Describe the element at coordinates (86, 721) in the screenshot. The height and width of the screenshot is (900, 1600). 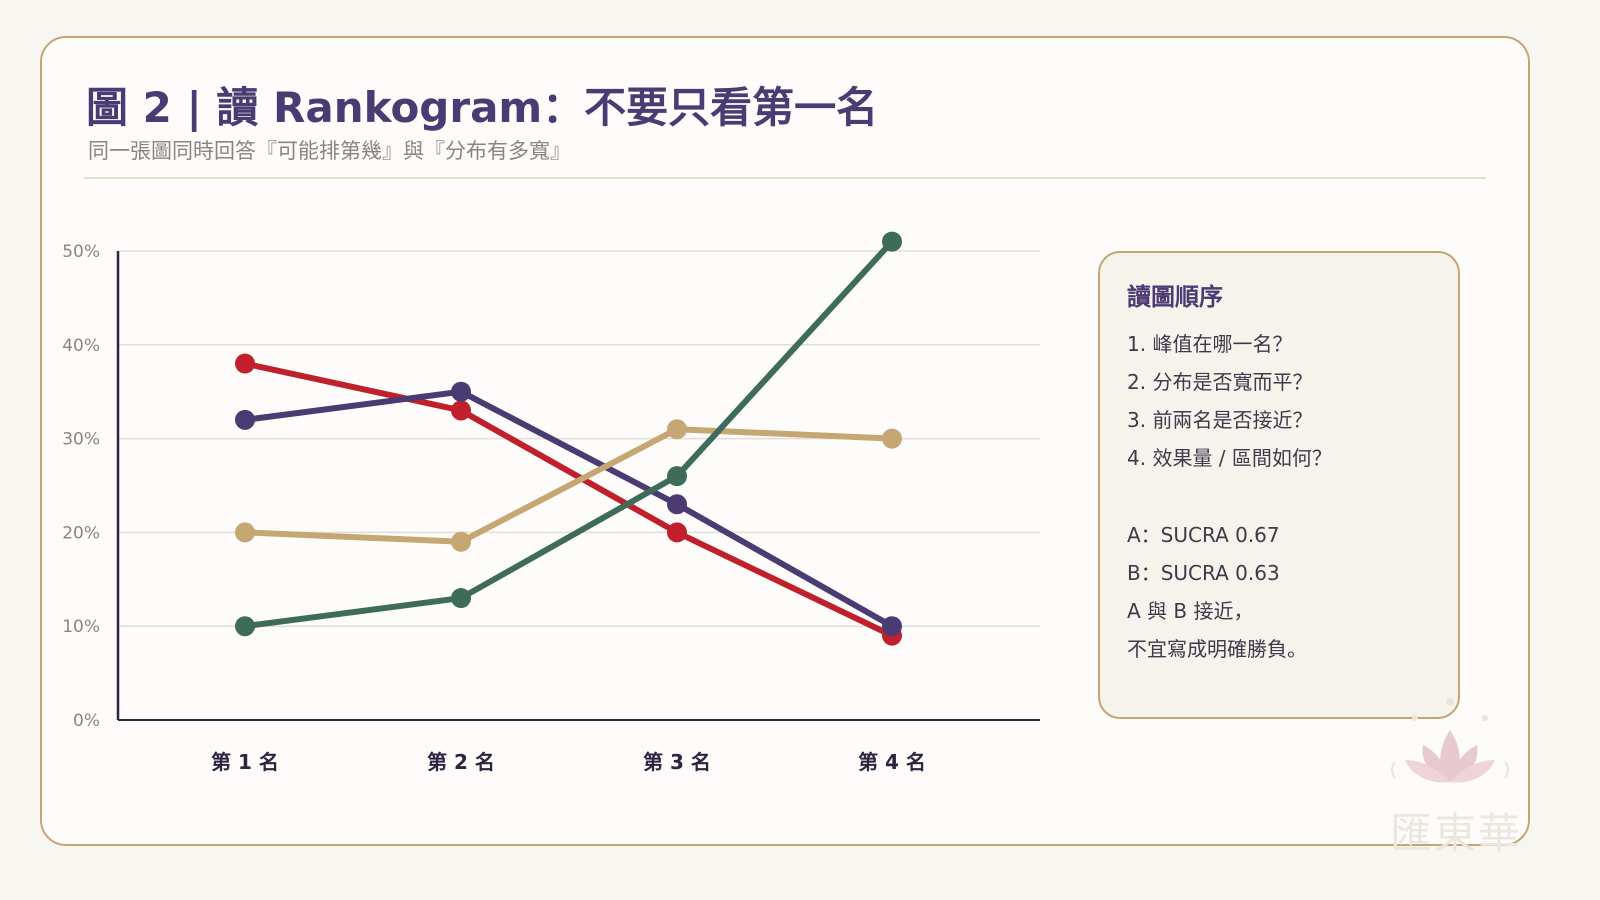
I see `y-tick-label: 0%` at that location.